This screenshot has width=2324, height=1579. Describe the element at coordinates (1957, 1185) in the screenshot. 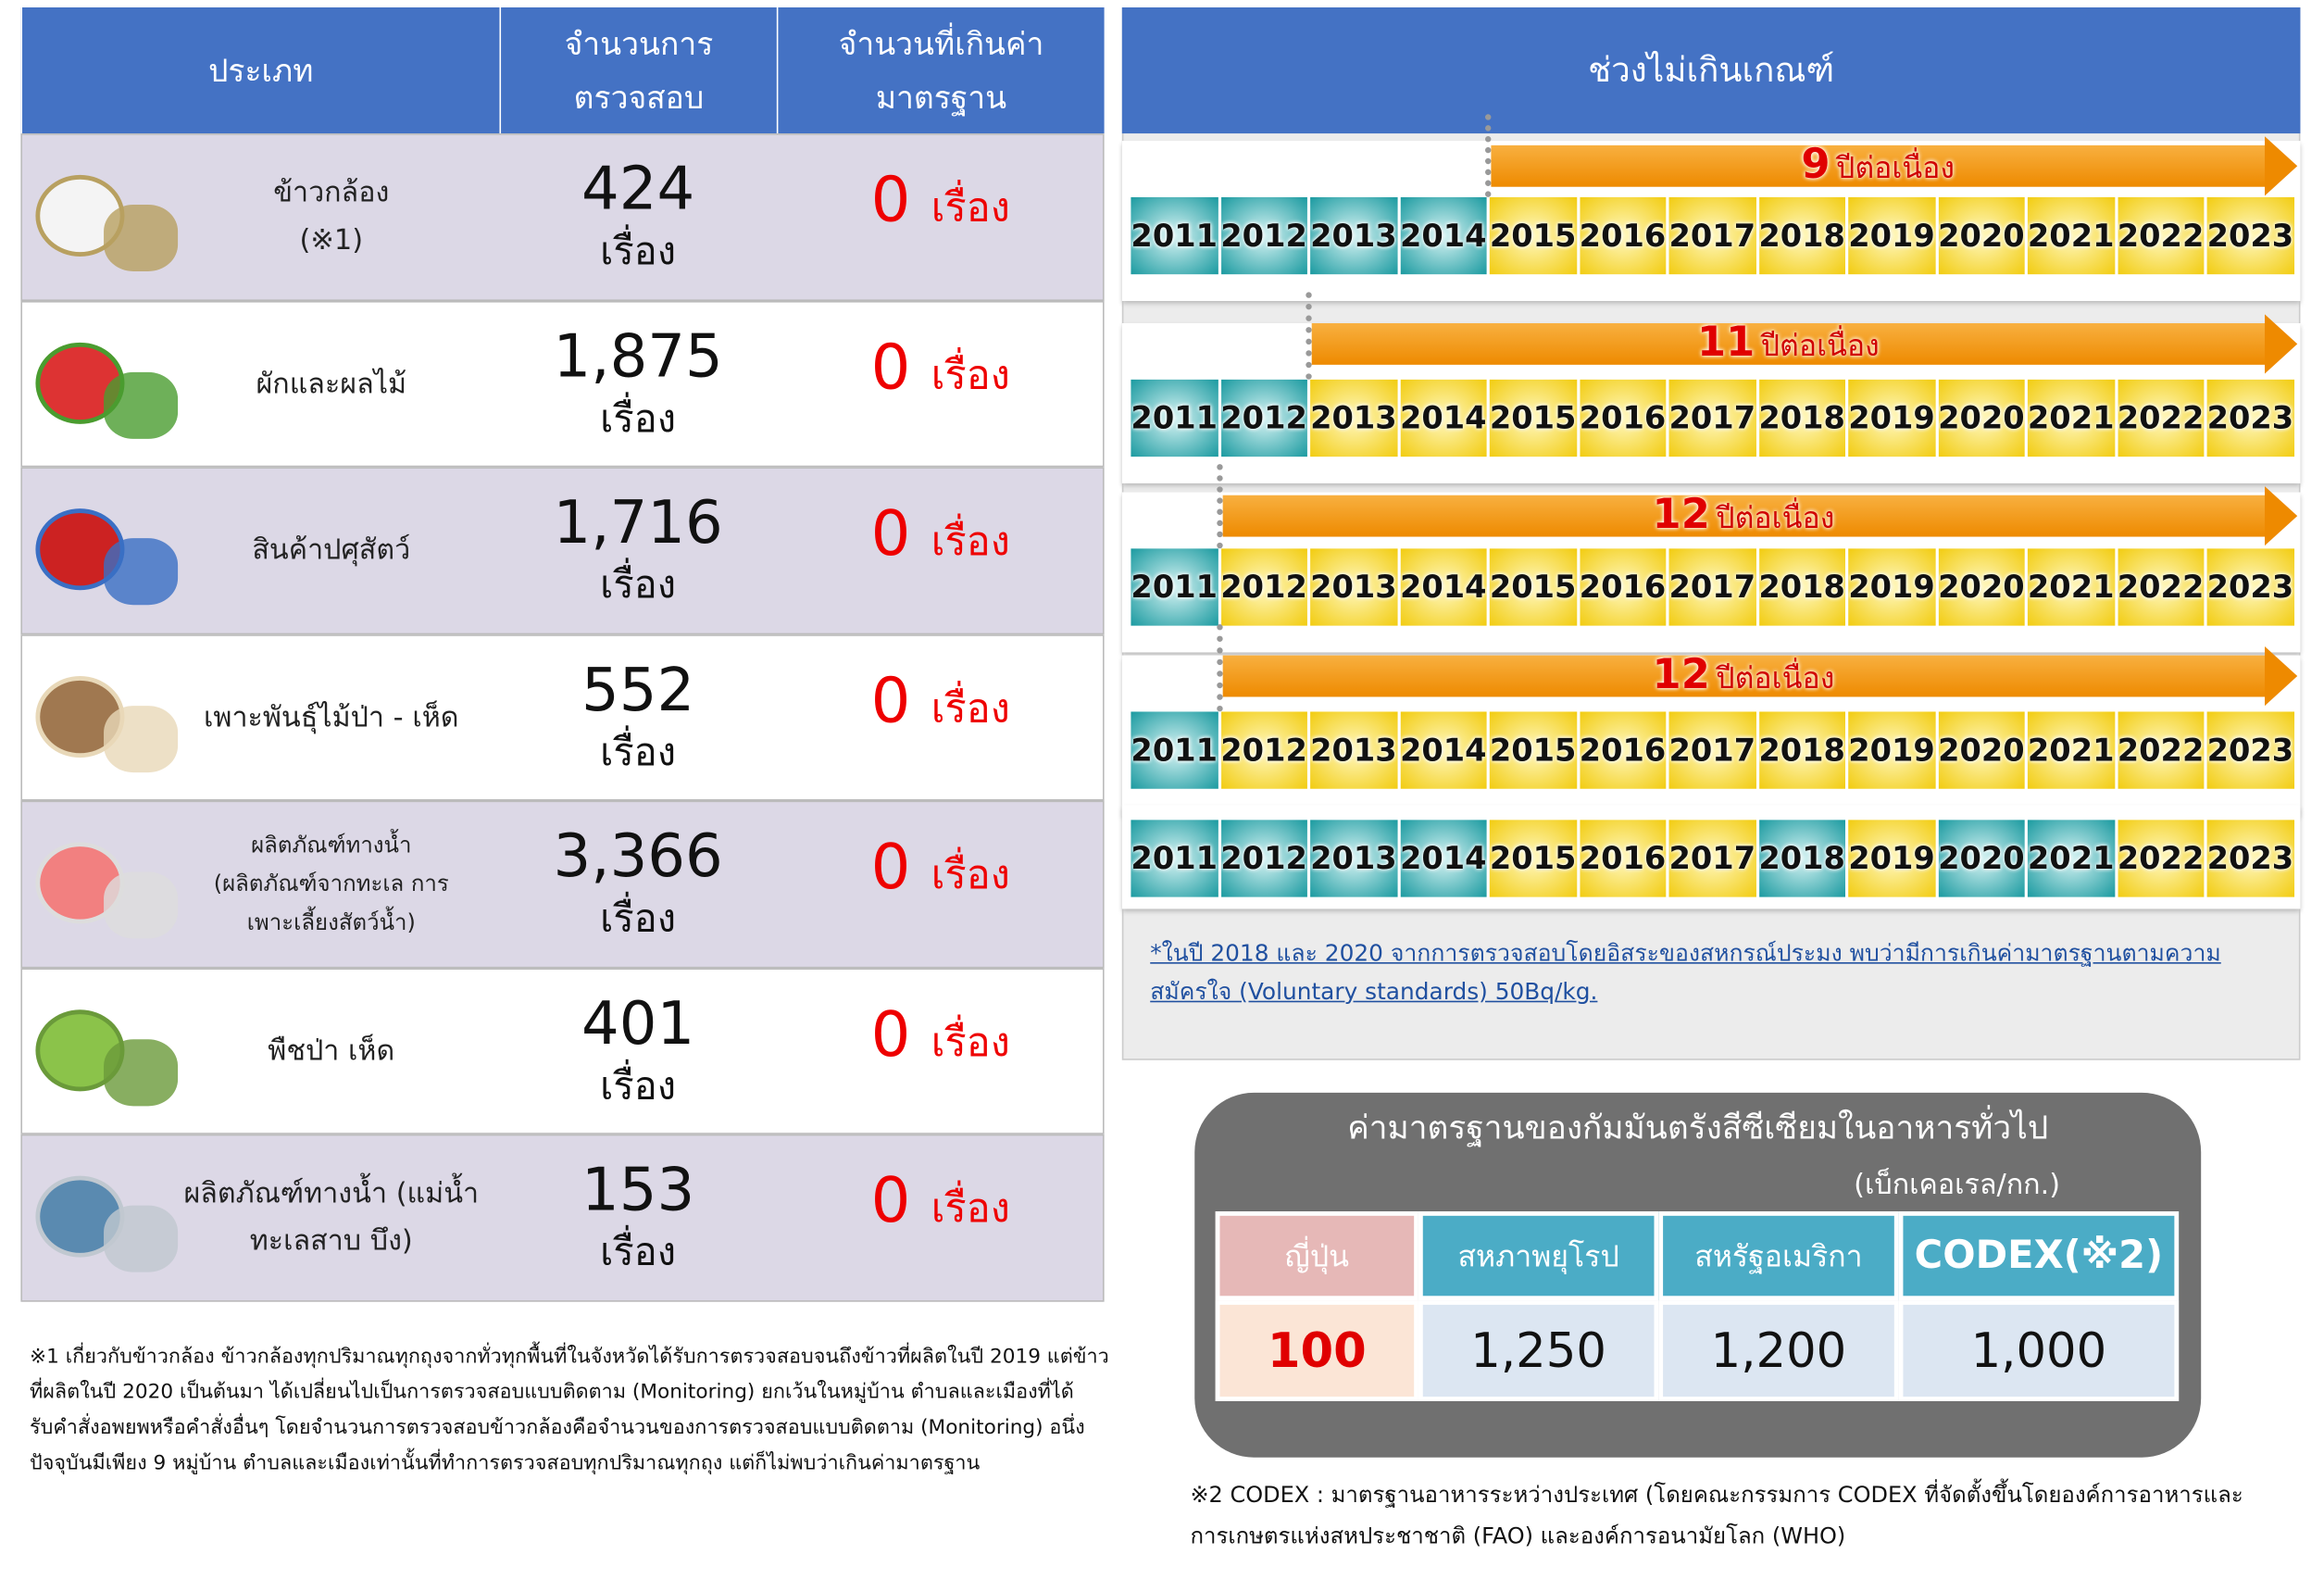

I see `standards-unit: (เบ็กเคอเรล/กก.)` at that location.